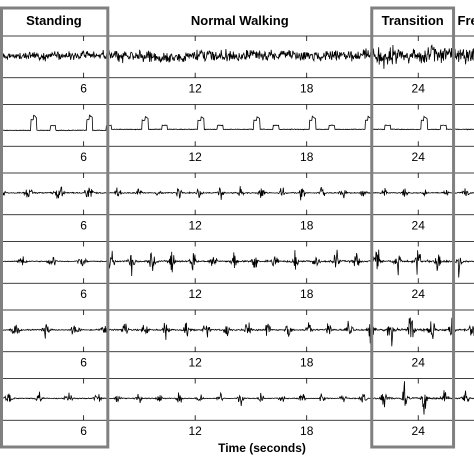  What do you see at coordinates (262, 448) in the screenshot?
I see `x-axis-label: Time (seconds)` at bounding box center [262, 448].